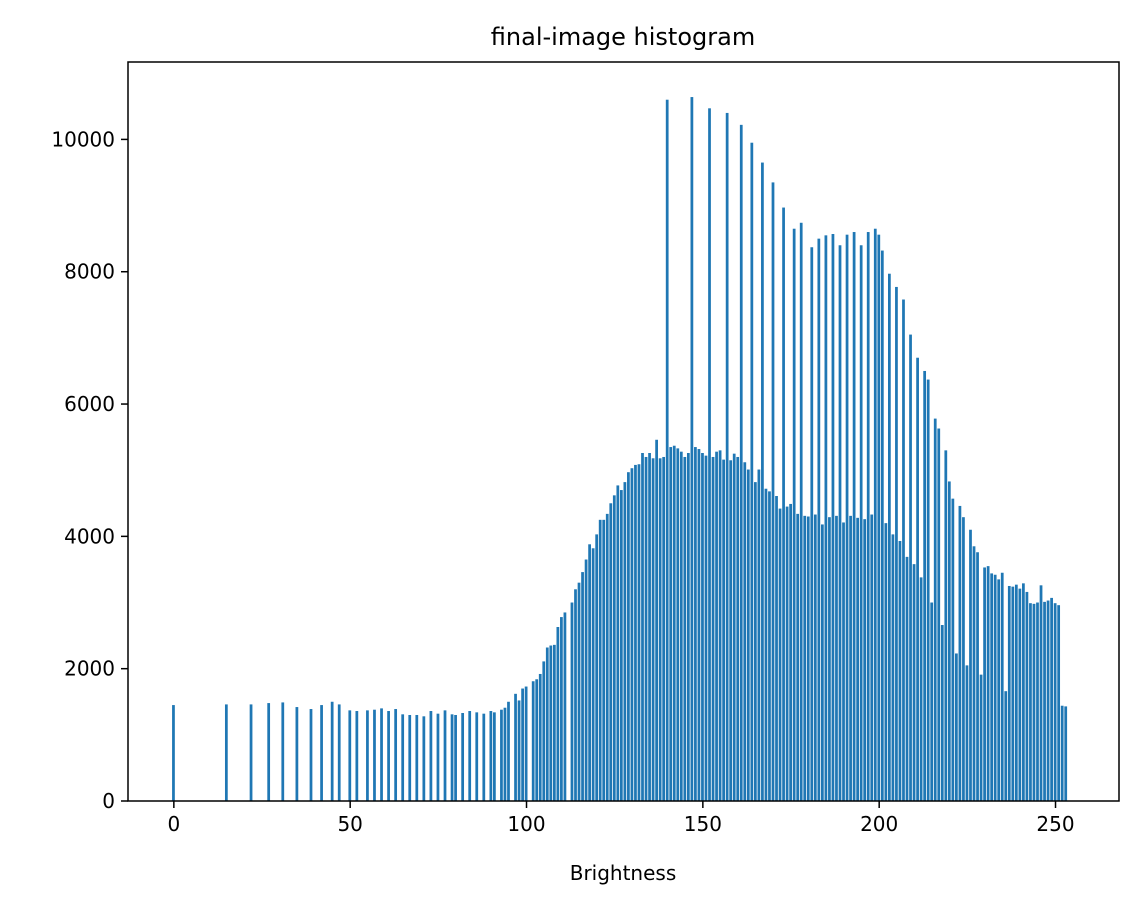 The width and height of the screenshot is (1140, 908). Describe the element at coordinates (89, 470) in the screenshot. I see `y-axis: 0 2000 4000 6000 8000 10000` at that location.